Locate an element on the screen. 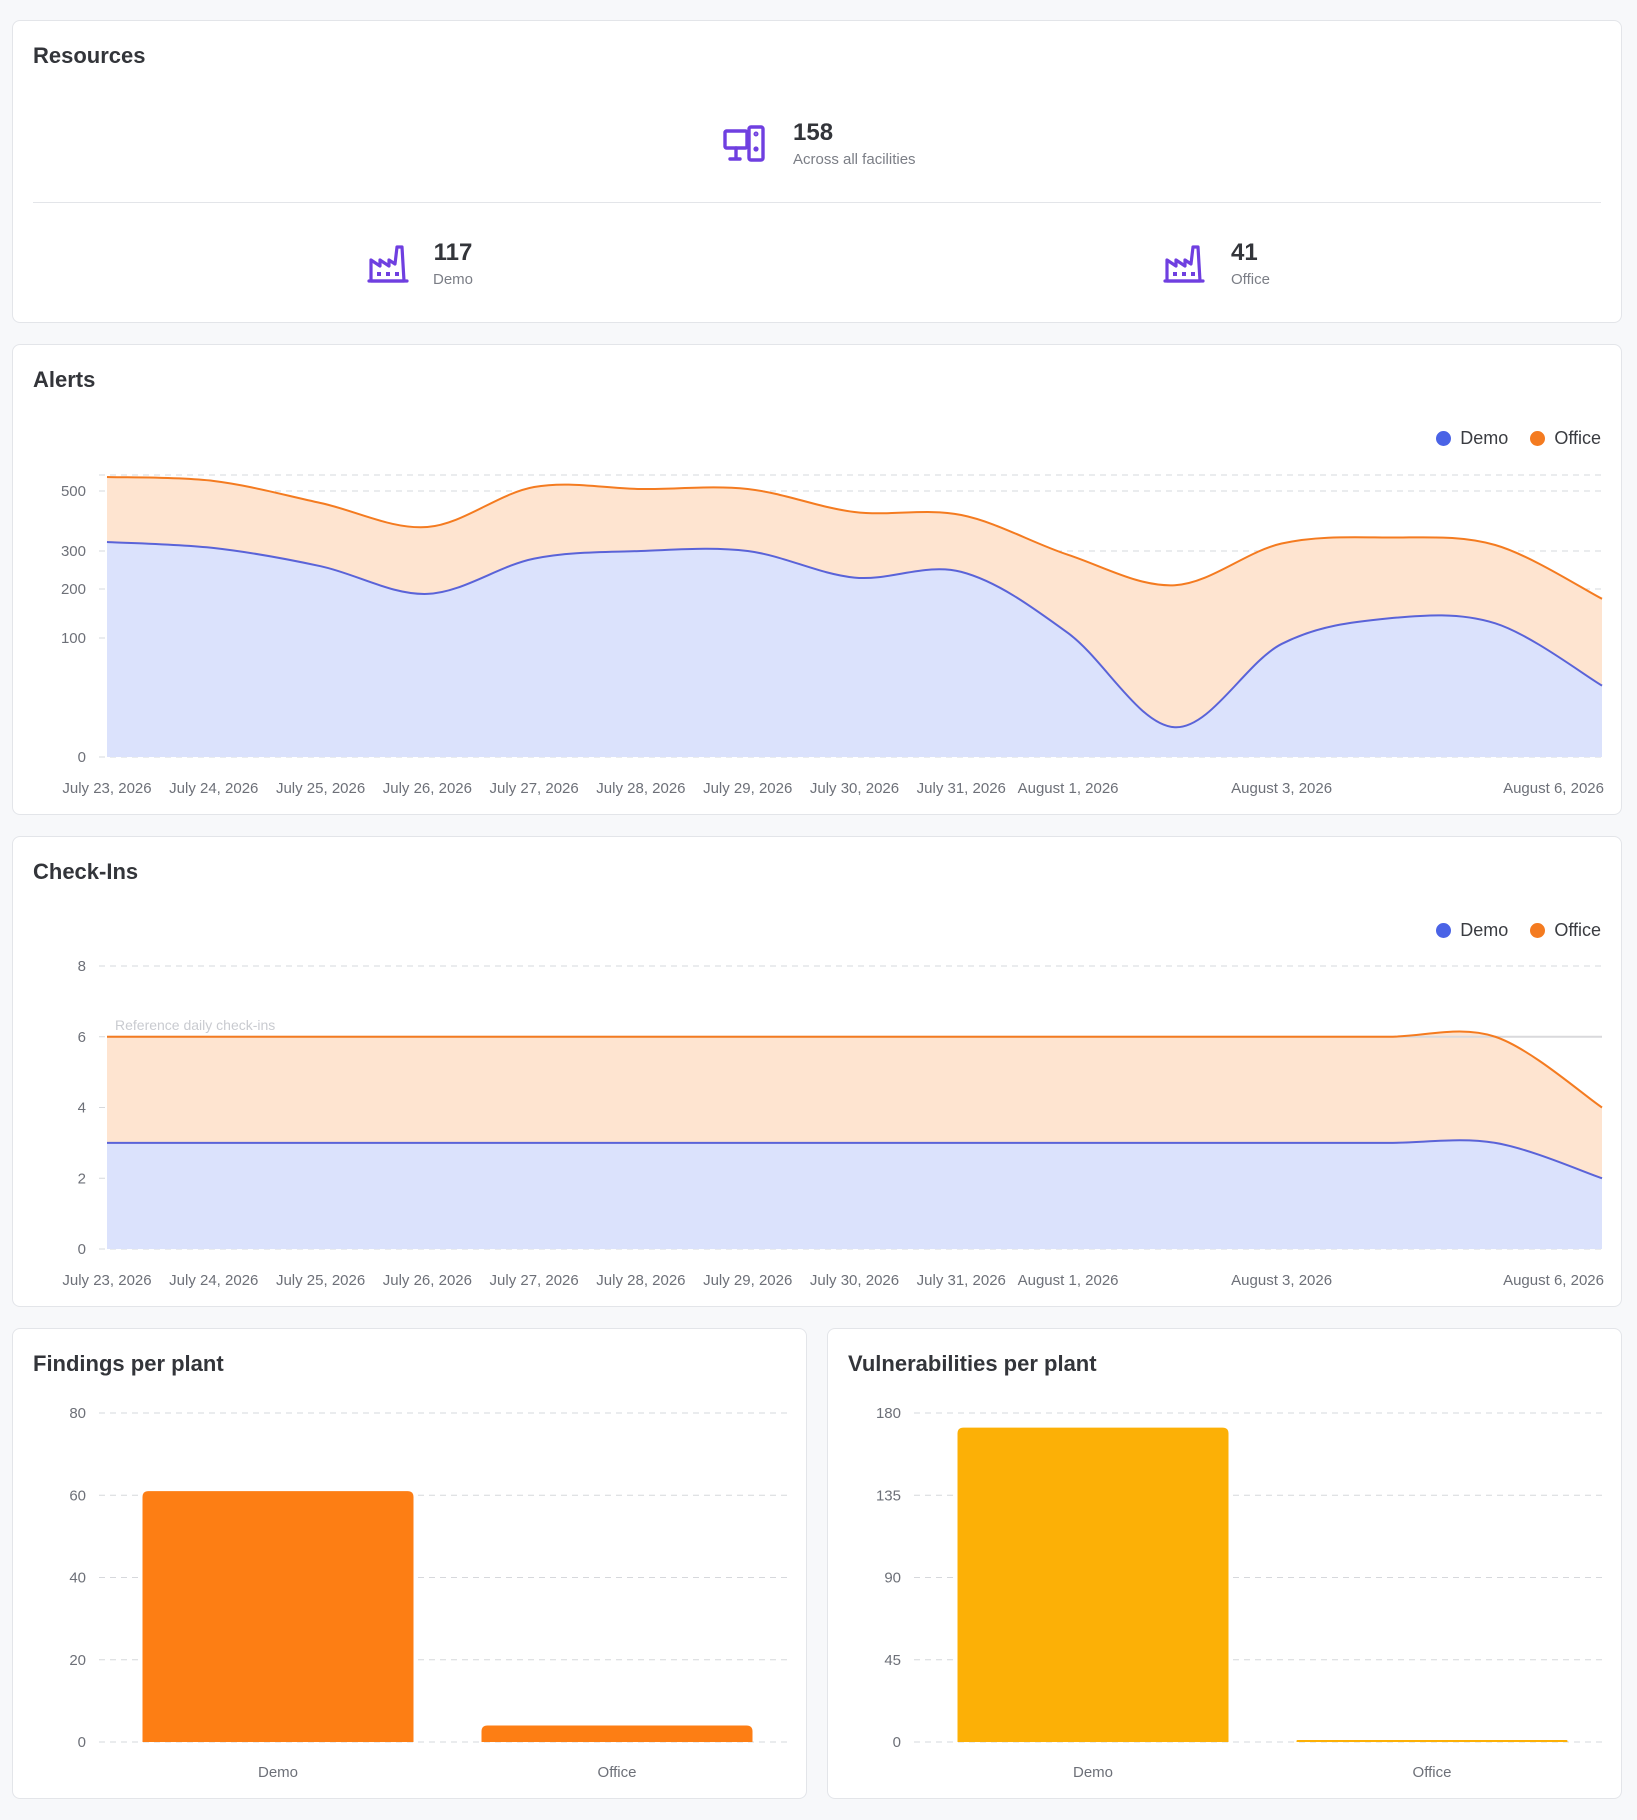 The image size is (1637, 1820). alerts-legend: Demo Office is located at coordinates (1518, 438).